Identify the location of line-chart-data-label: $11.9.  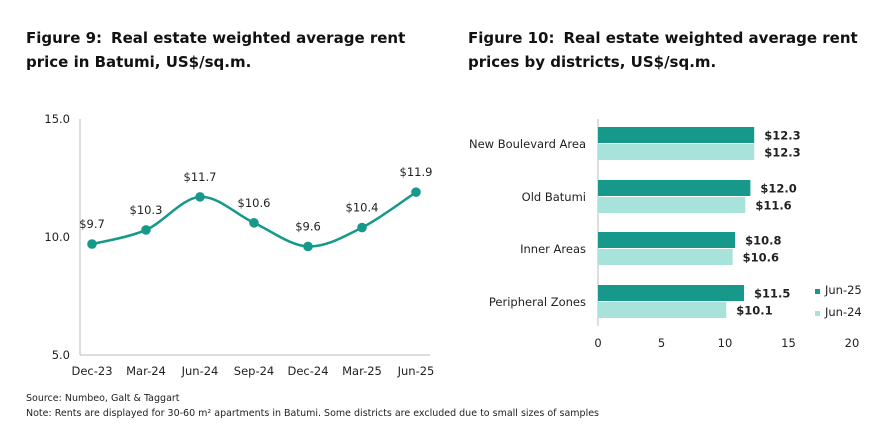
(416, 172).